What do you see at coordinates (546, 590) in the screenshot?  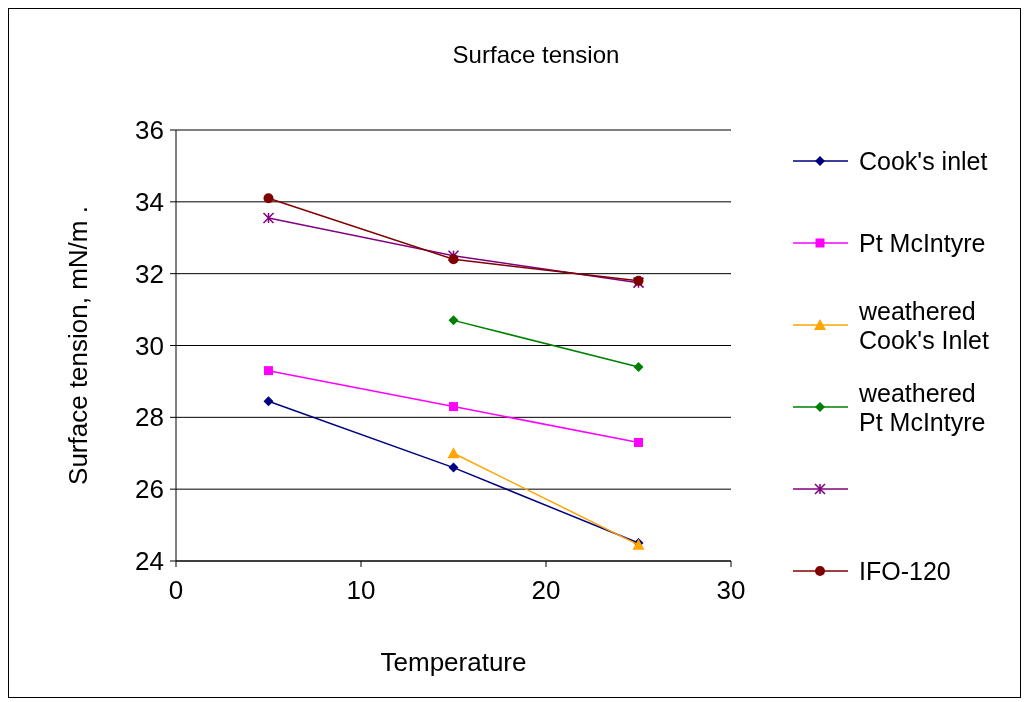 I see `x-tick-label: 20` at bounding box center [546, 590].